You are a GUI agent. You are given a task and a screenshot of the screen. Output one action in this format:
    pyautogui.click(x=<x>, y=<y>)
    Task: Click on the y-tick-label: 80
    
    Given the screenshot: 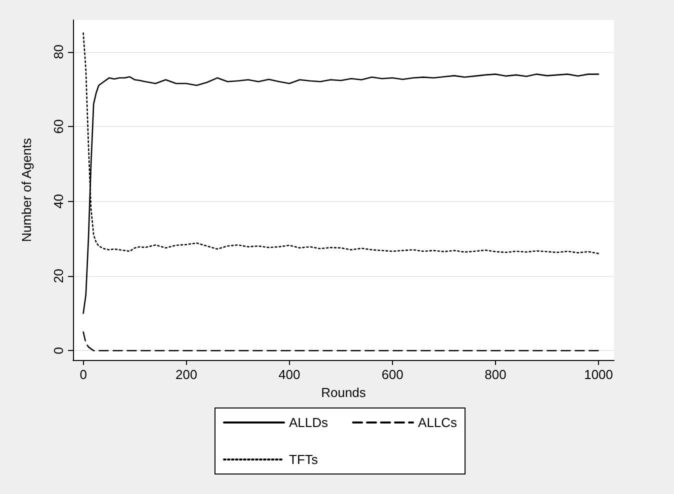 What is the action you would take?
    pyautogui.click(x=58, y=51)
    